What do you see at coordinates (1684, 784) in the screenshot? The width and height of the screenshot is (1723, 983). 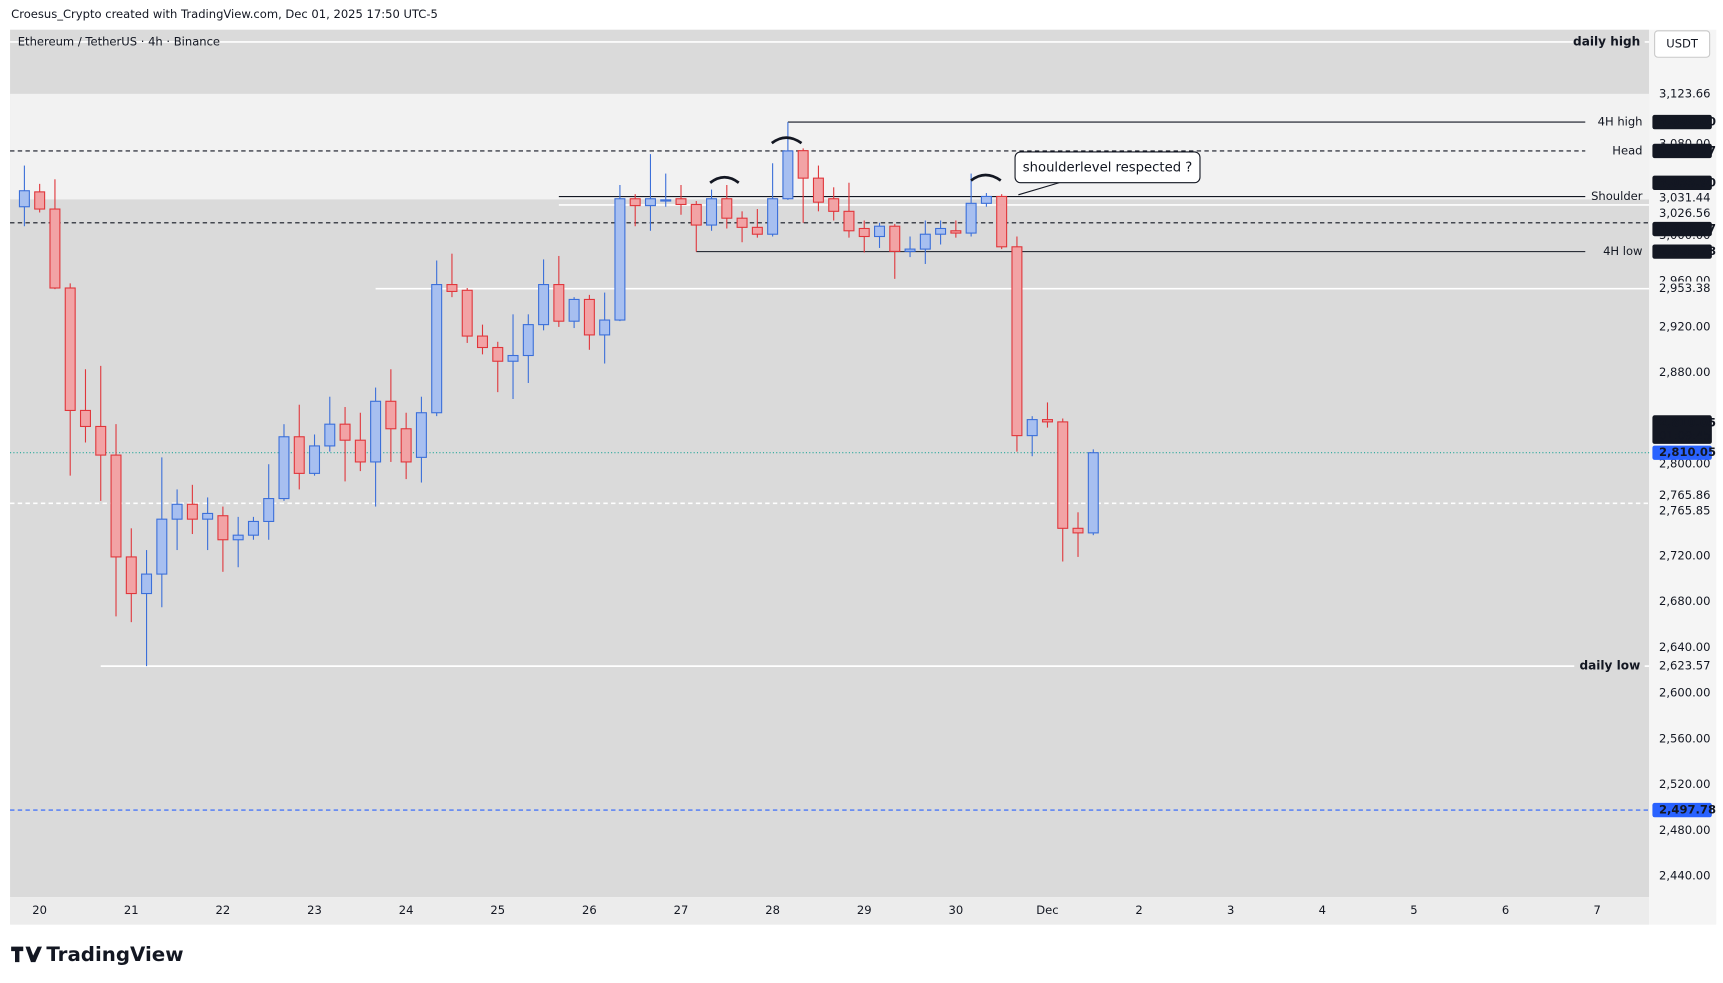 I see `y-tick-label: 2,520.00` at bounding box center [1684, 784].